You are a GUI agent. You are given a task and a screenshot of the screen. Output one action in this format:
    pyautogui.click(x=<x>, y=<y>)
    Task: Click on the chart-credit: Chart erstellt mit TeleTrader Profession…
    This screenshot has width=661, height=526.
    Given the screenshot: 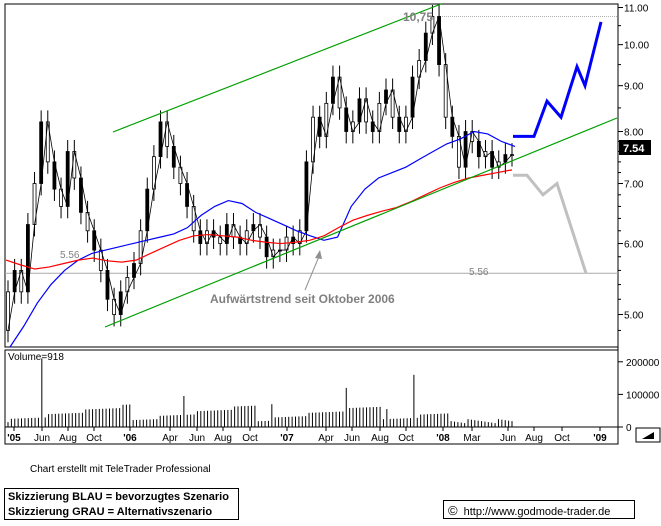 What is the action you would take?
    pyautogui.click(x=120, y=469)
    